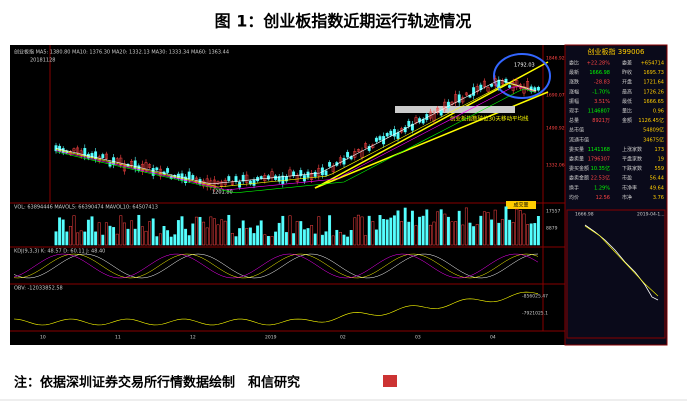  What do you see at coordinates (659, 169) in the screenshot?
I see `panel-cell: 559` at bounding box center [659, 169].